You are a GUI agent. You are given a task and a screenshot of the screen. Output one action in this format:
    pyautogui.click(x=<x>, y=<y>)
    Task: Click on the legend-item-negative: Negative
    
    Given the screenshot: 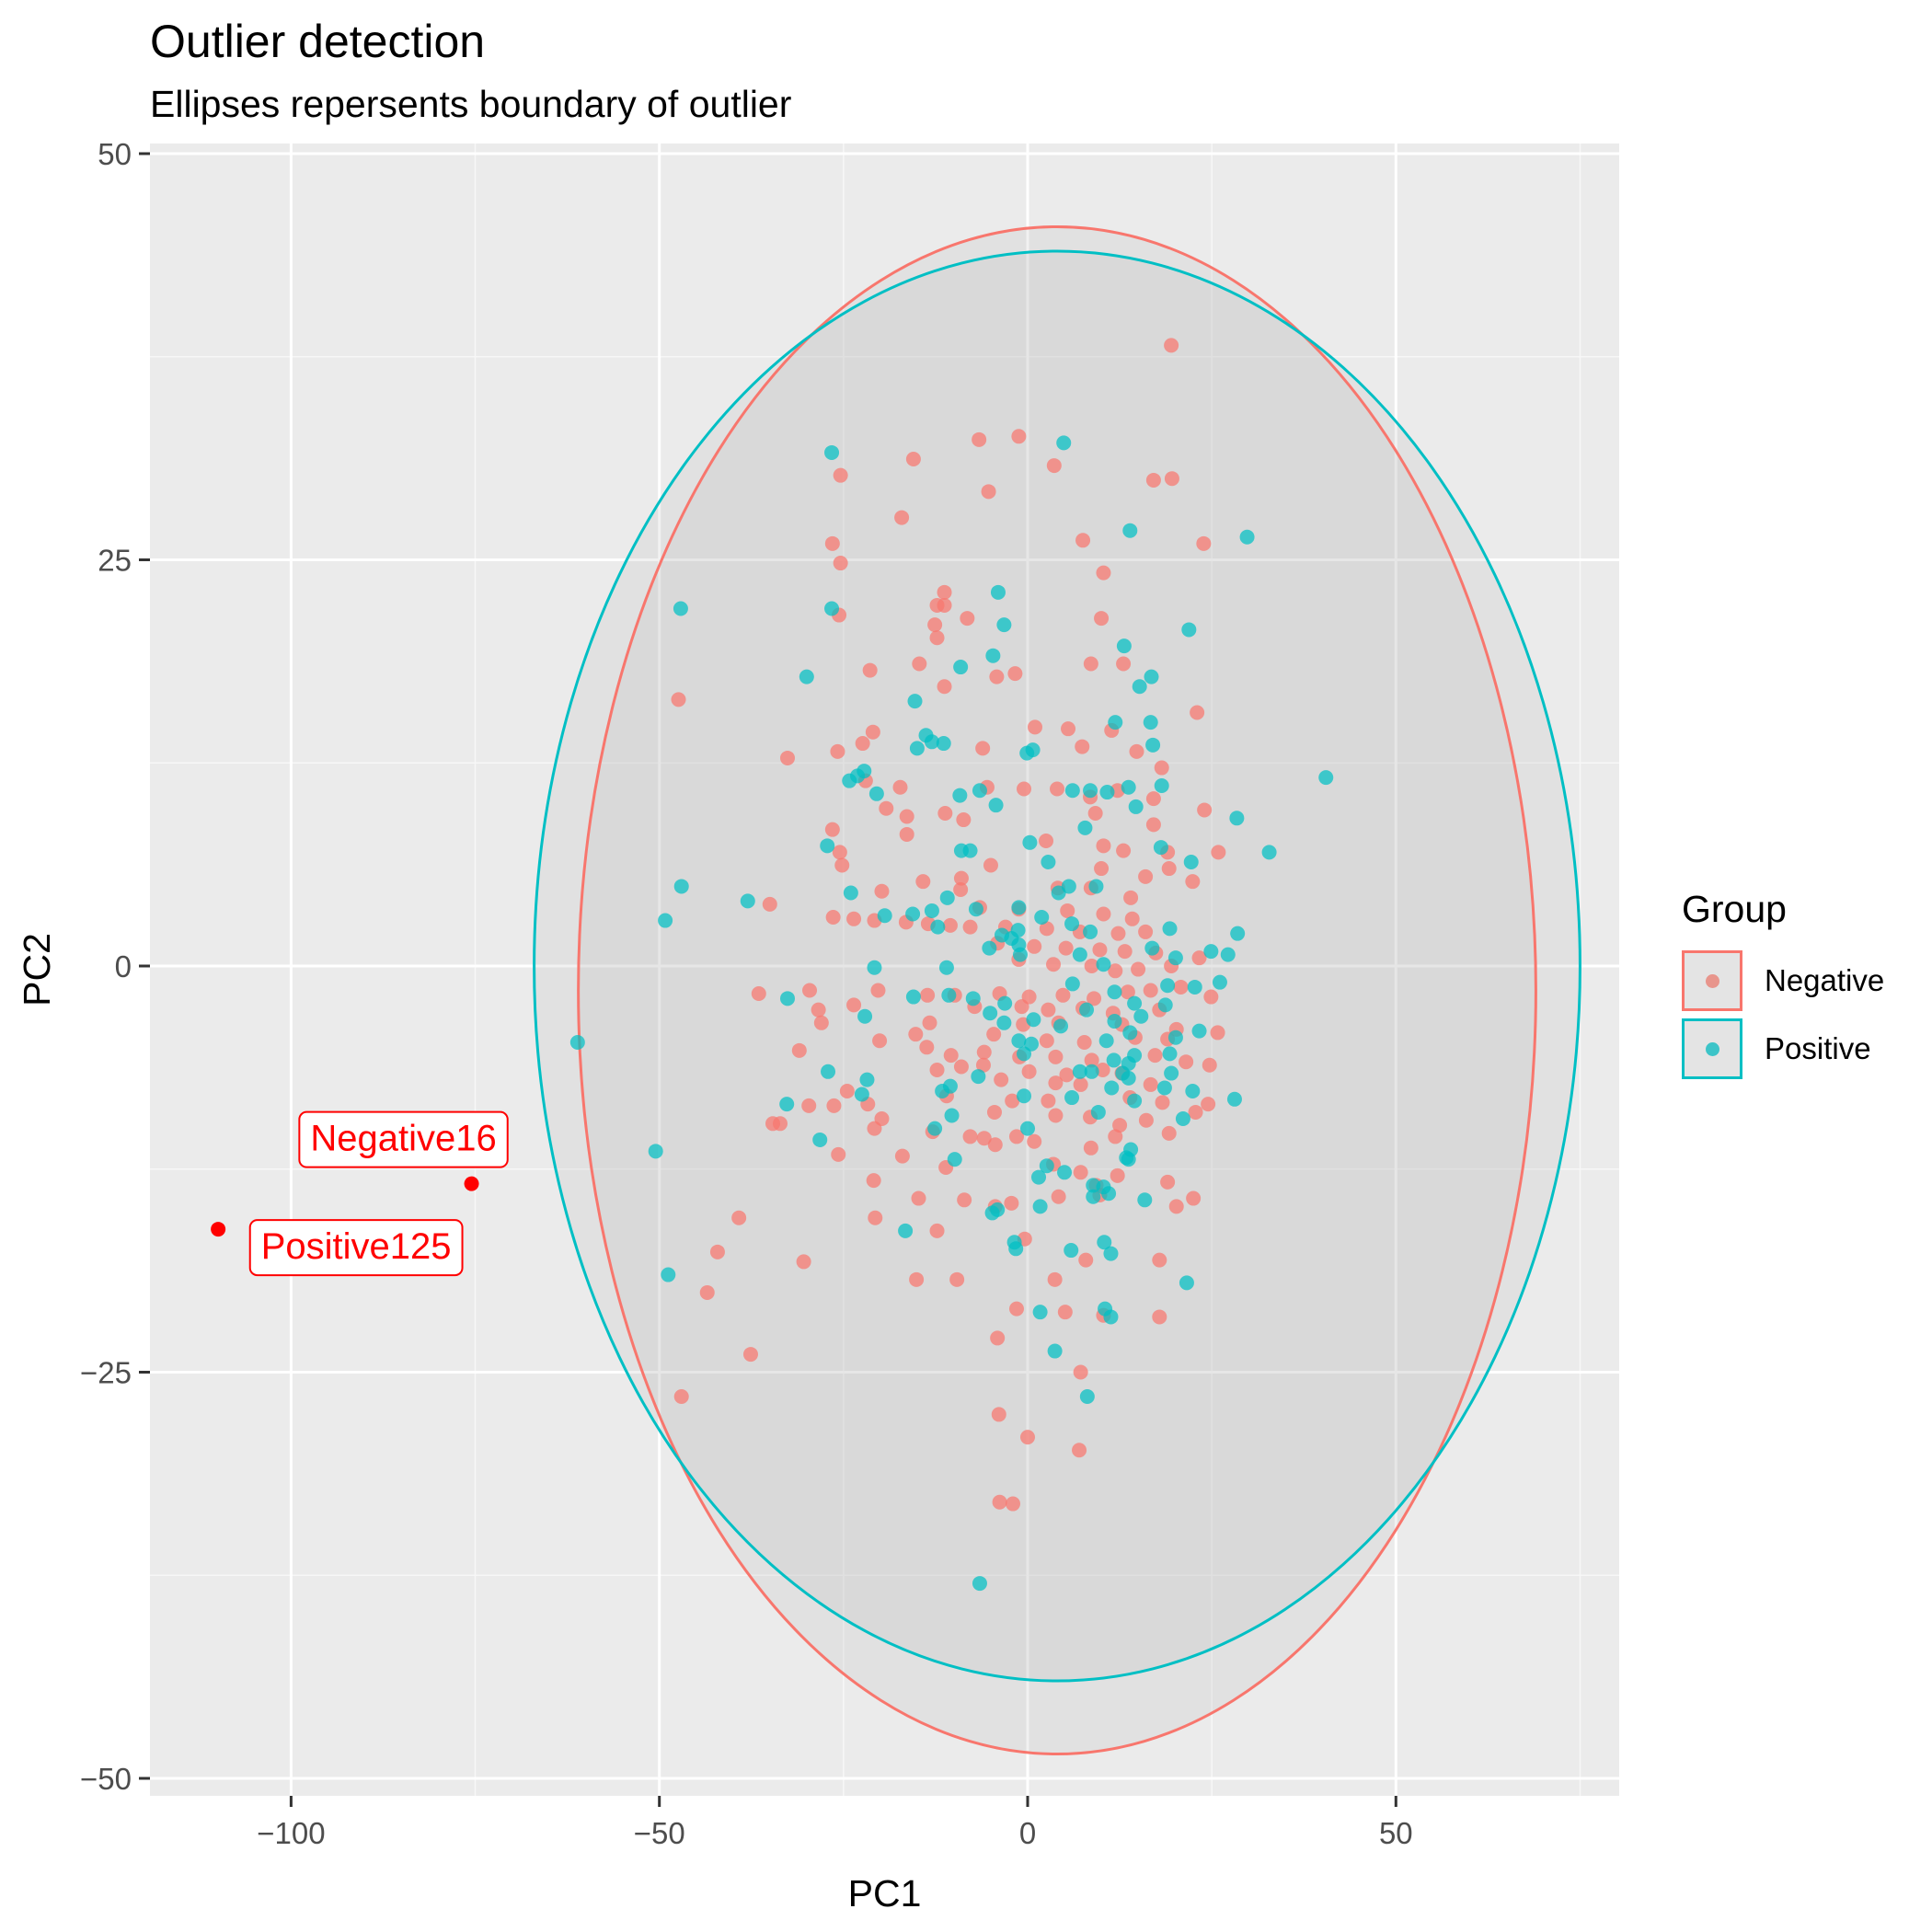 What is the action you would take?
    pyautogui.click(x=1783, y=981)
    